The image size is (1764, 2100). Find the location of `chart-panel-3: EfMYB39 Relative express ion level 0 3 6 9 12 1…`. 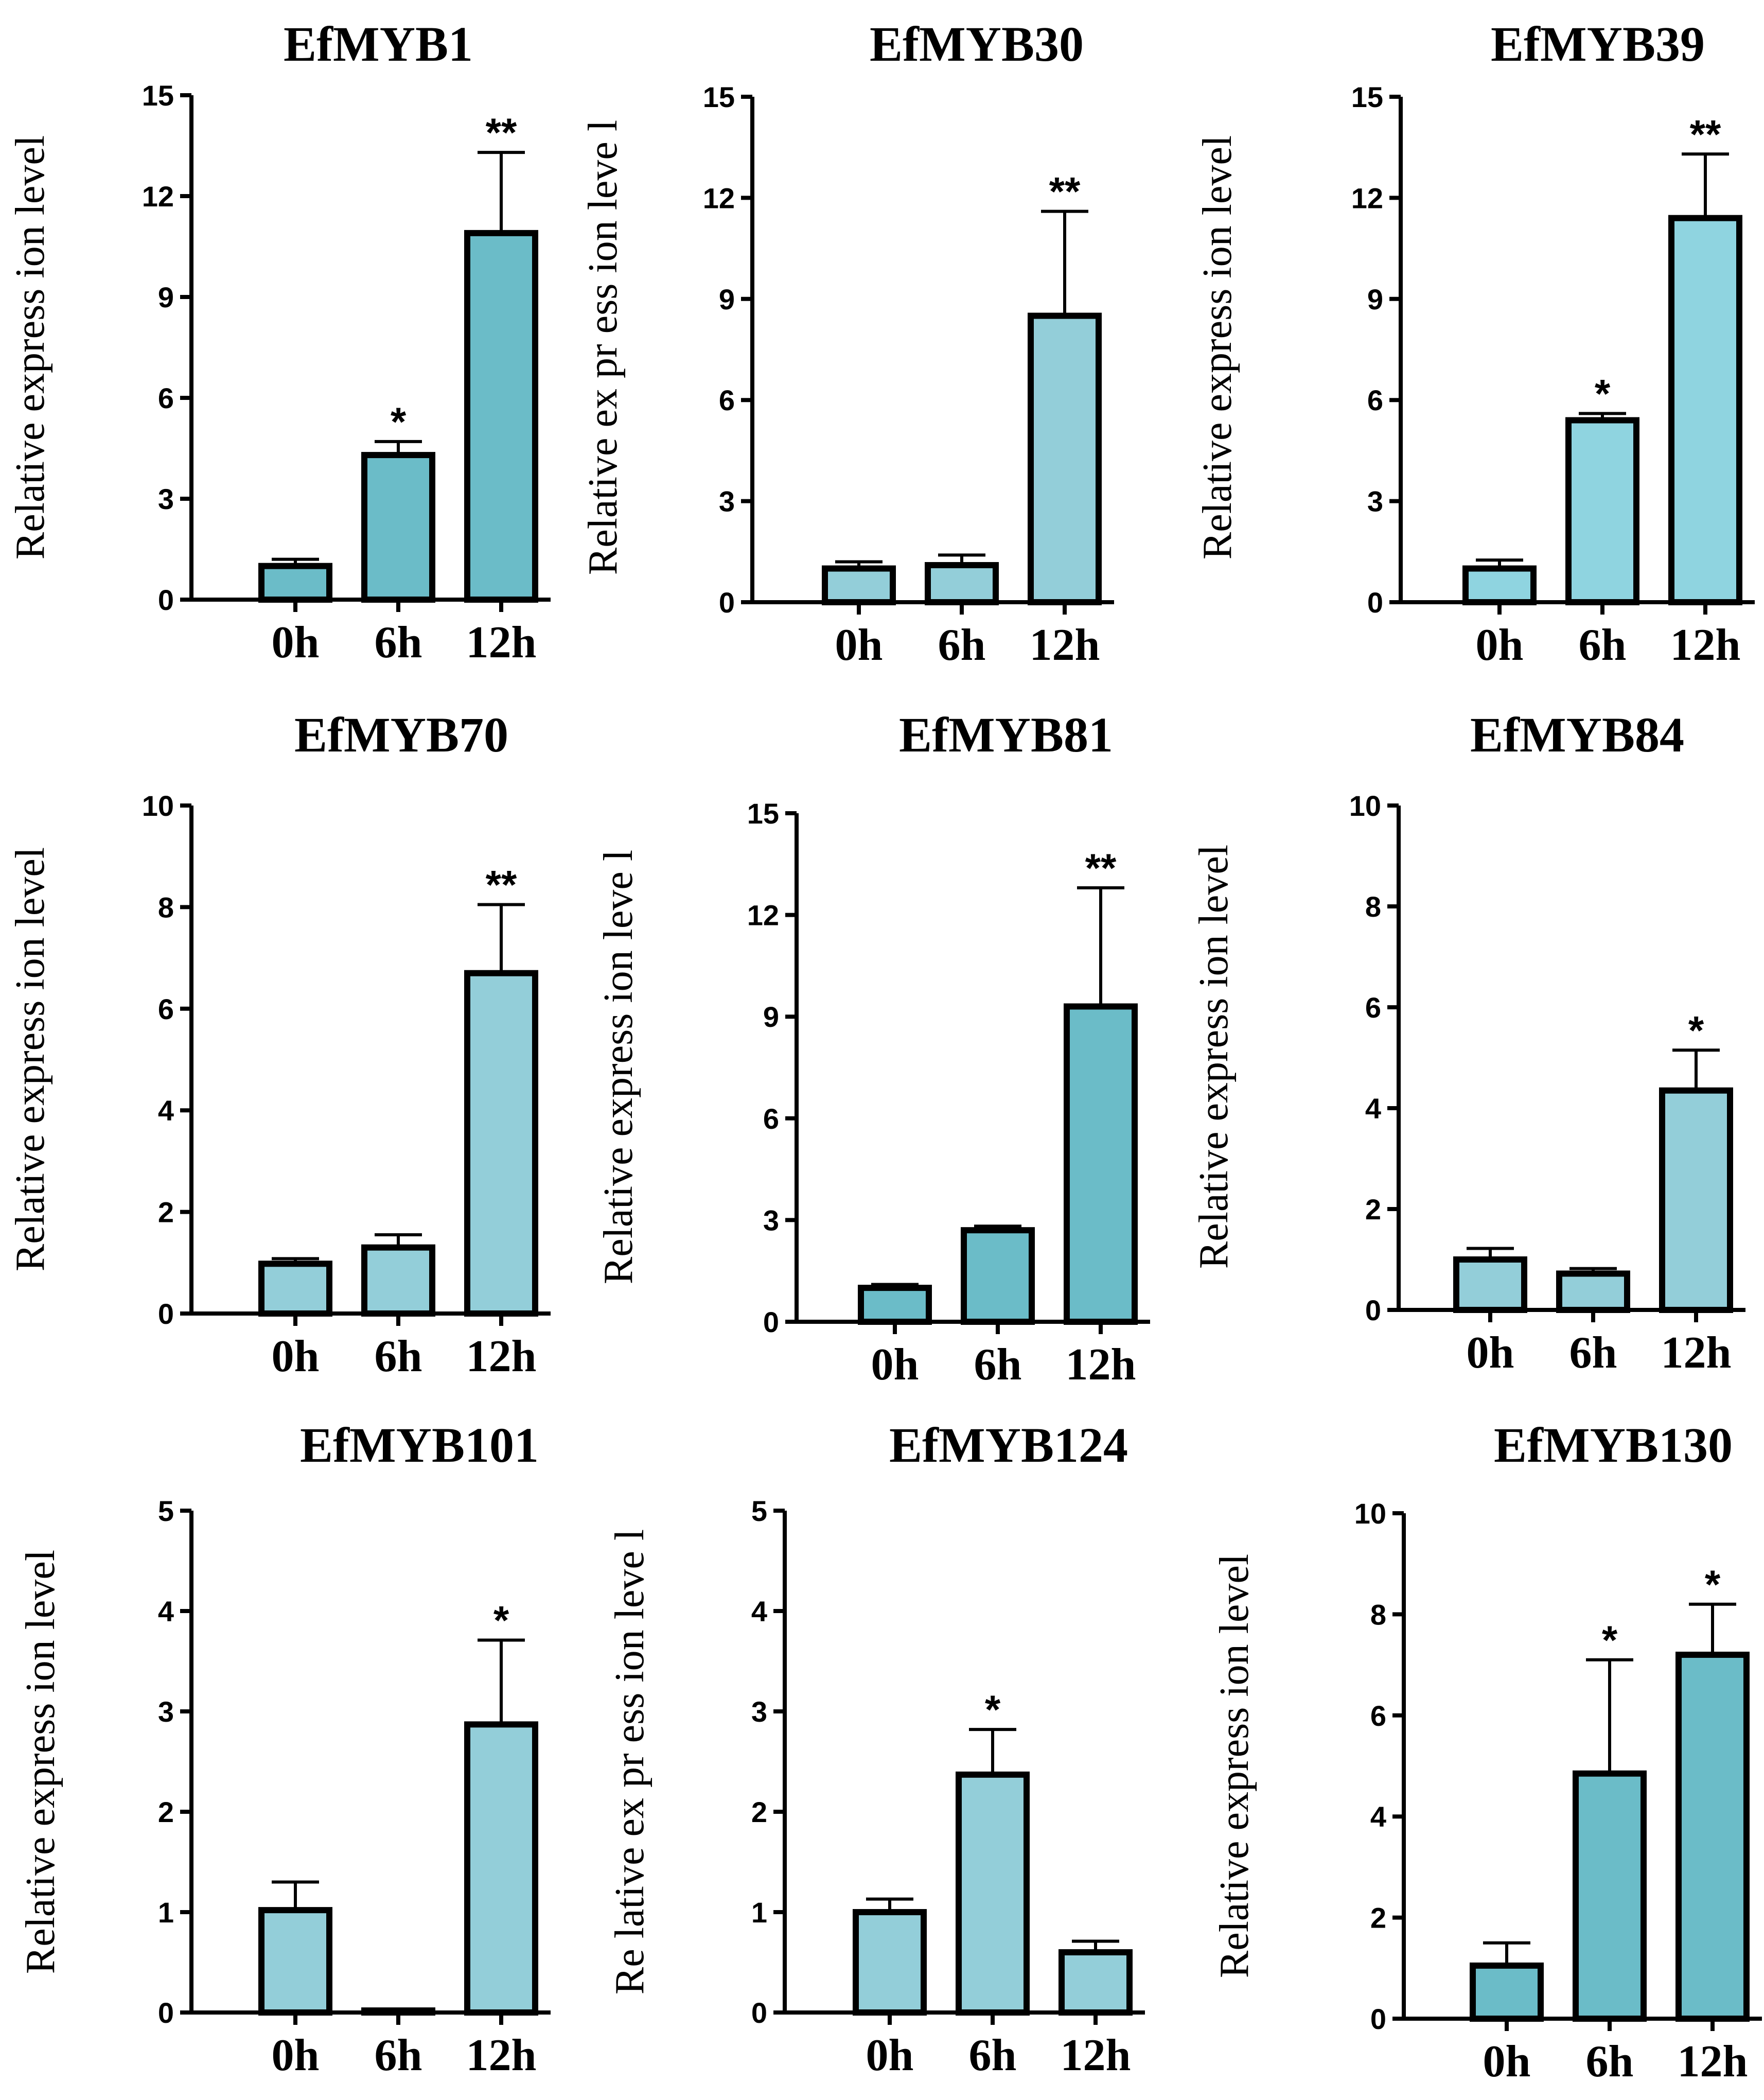

chart-panel-3: EfMYB39 Relative express ion level 0 3 6 9 12 1… is located at coordinates (1475, 343).